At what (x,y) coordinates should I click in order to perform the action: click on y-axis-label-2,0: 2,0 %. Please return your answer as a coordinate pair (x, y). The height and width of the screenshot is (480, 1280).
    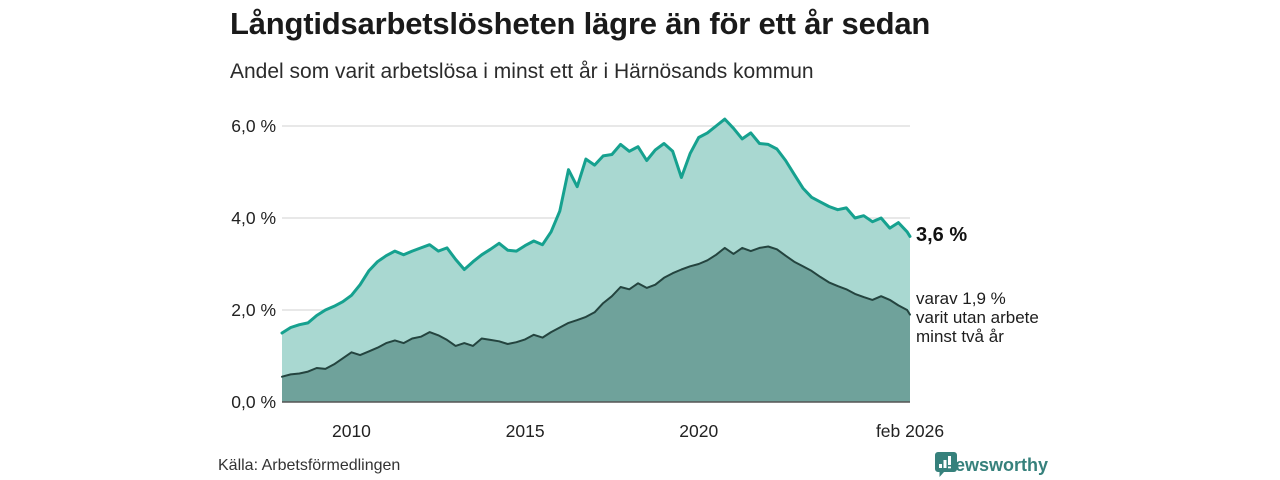
    Looking at the image, I should click on (253, 310).